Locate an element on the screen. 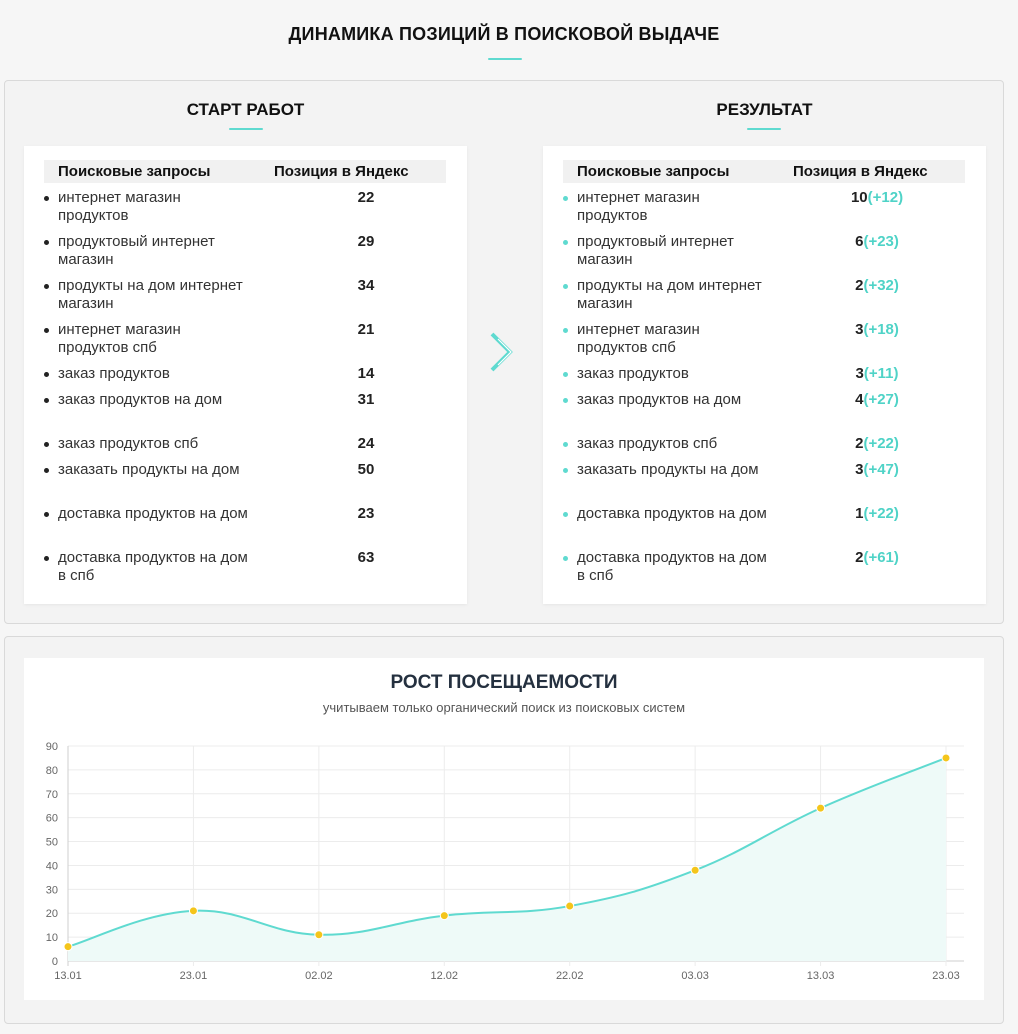 The image size is (1018, 1034). position-value: 24 is located at coordinates (366, 444).